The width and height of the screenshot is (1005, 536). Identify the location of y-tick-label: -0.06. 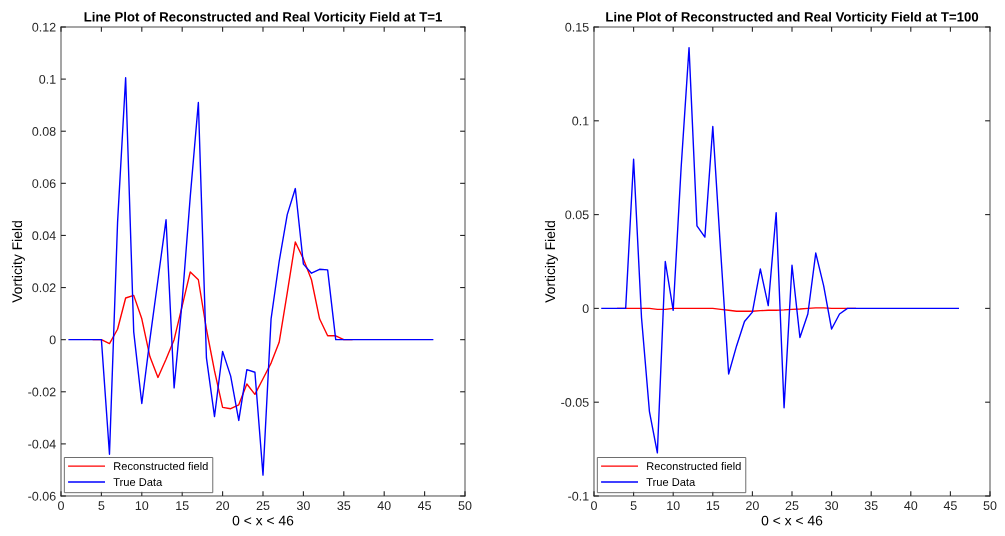
(42, 496).